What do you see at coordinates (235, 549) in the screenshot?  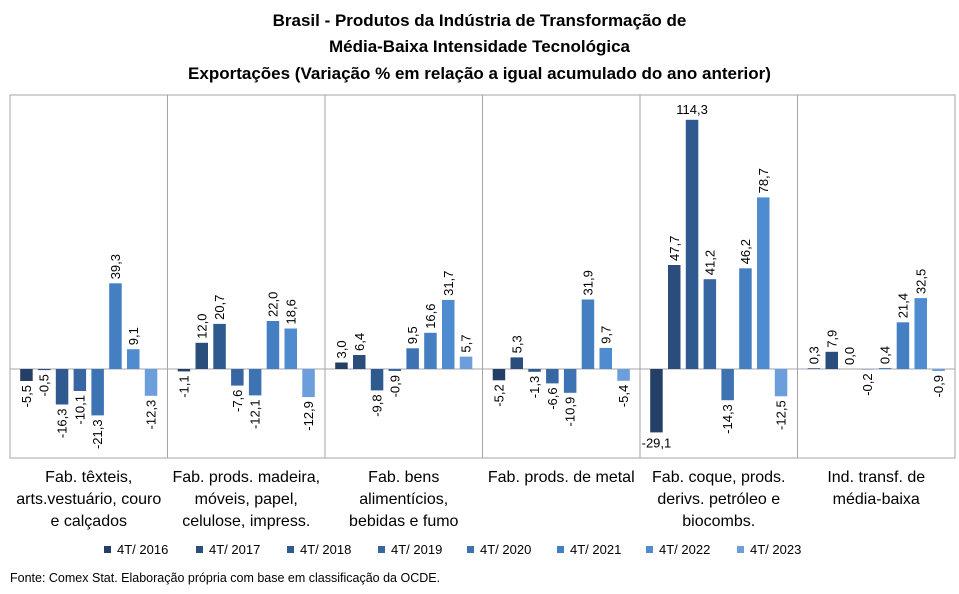 I see `legend-label: 4T/ 2017` at bounding box center [235, 549].